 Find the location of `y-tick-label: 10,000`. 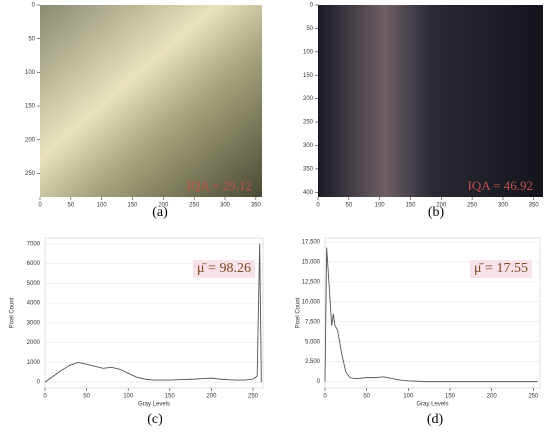

y-tick-label: 10,000 is located at coordinates (311, 302).